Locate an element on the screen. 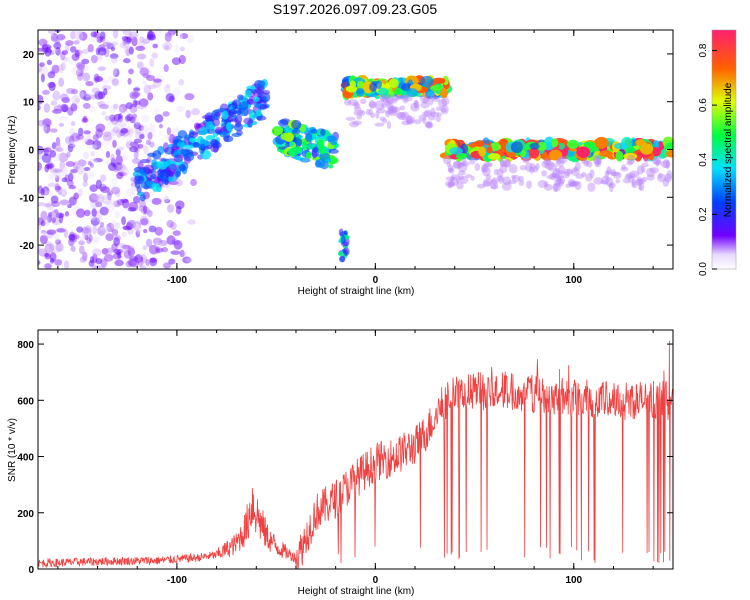 Image resolution: width=750 pixels, height=600 pixels. y-tick-label: 800 is located at coordinates (25, 345).